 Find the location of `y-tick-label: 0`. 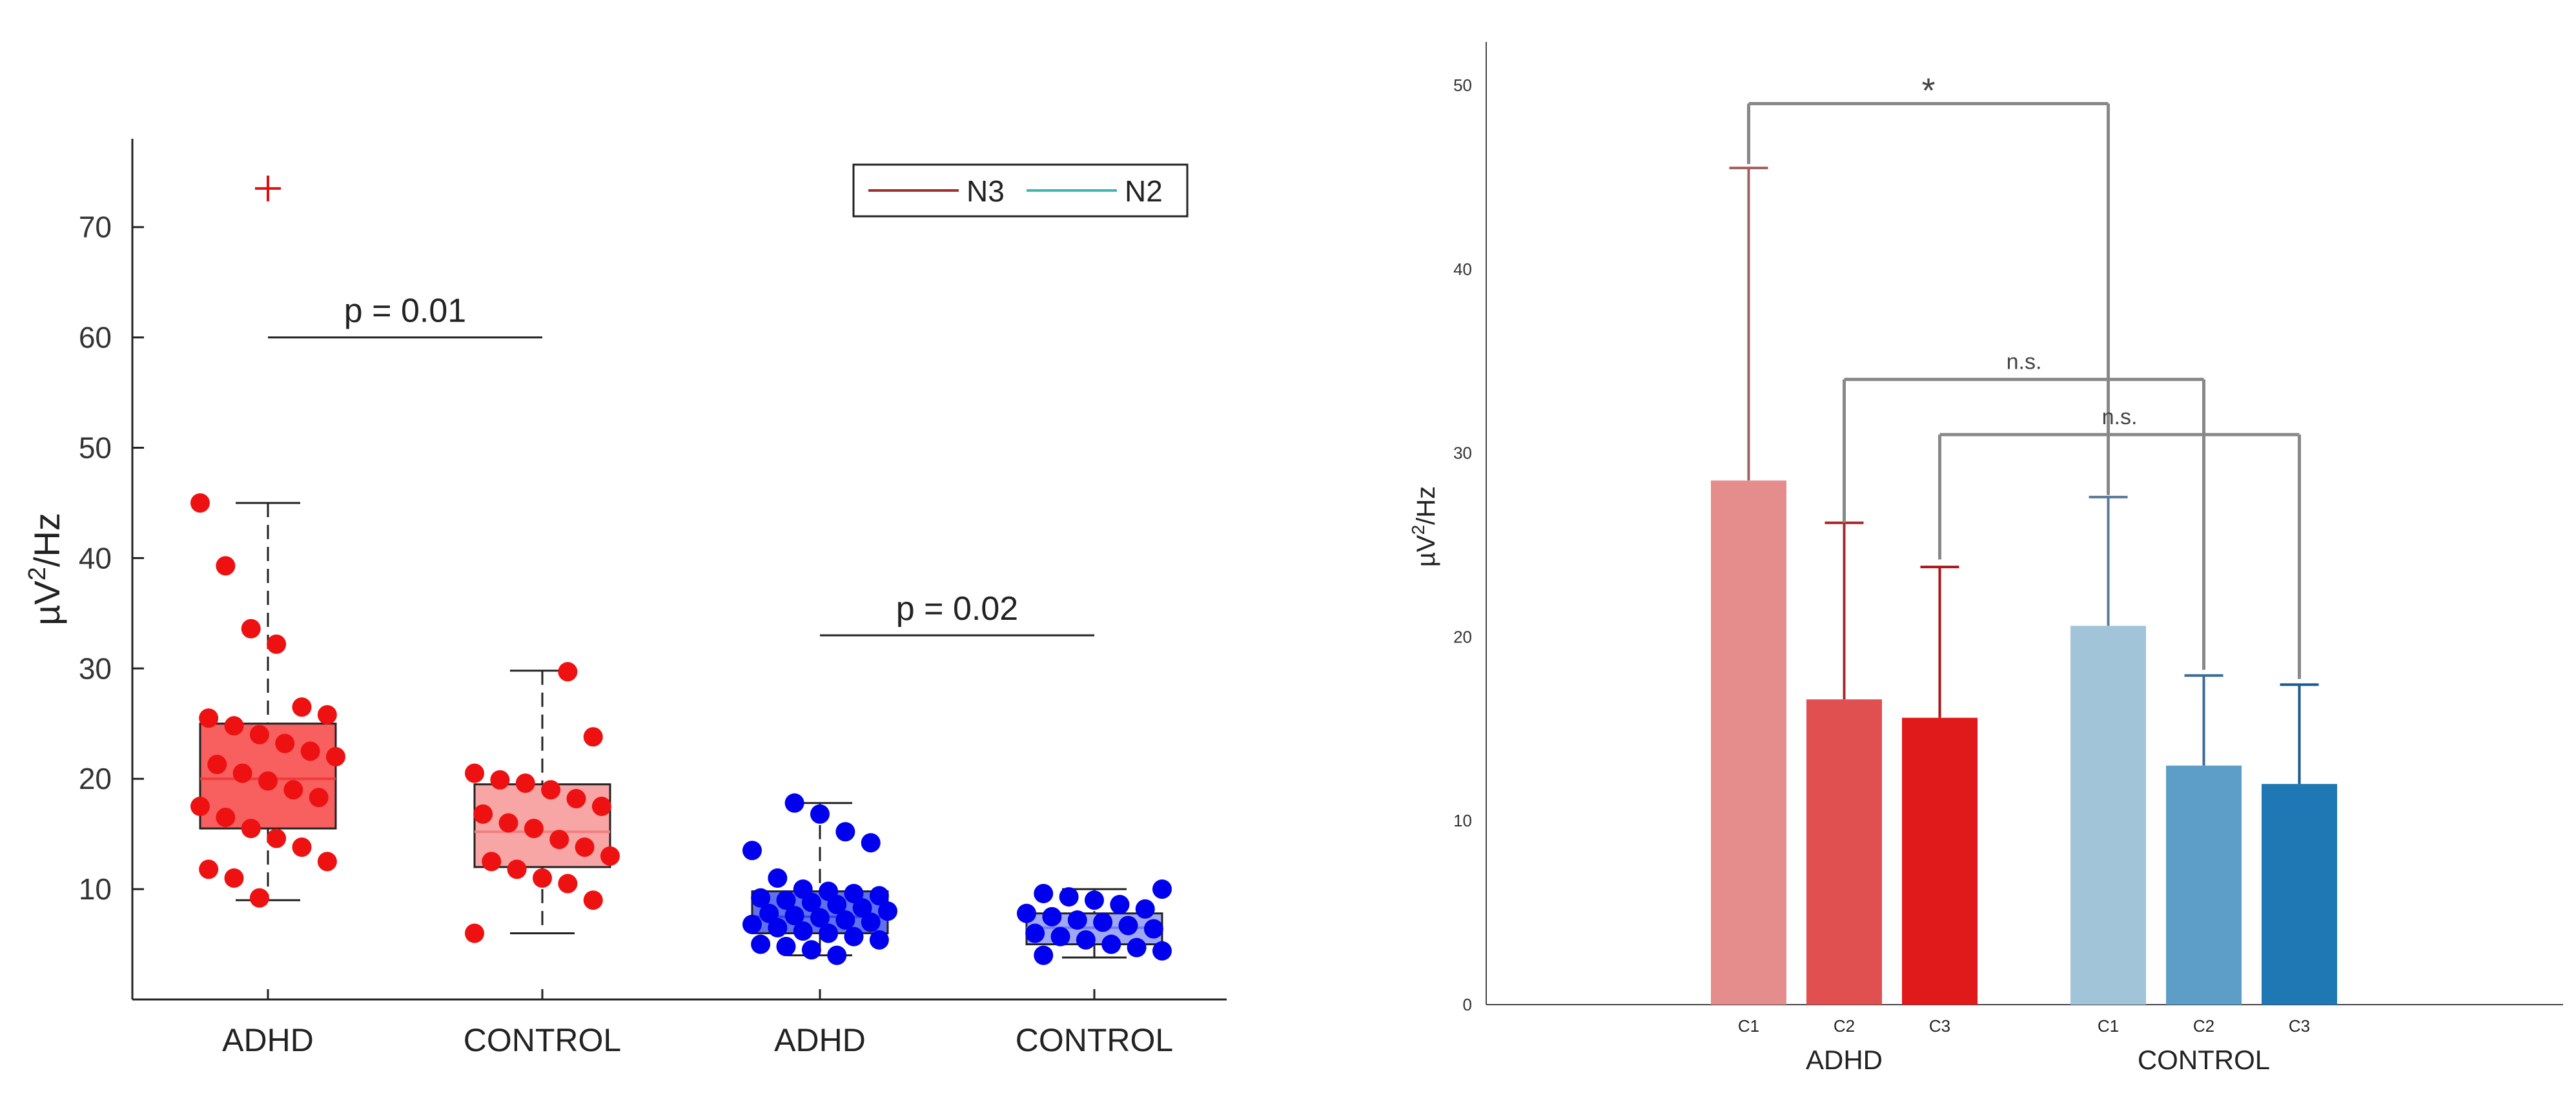

y-tick-label: 0 is located at coordinates (1468, 1004).